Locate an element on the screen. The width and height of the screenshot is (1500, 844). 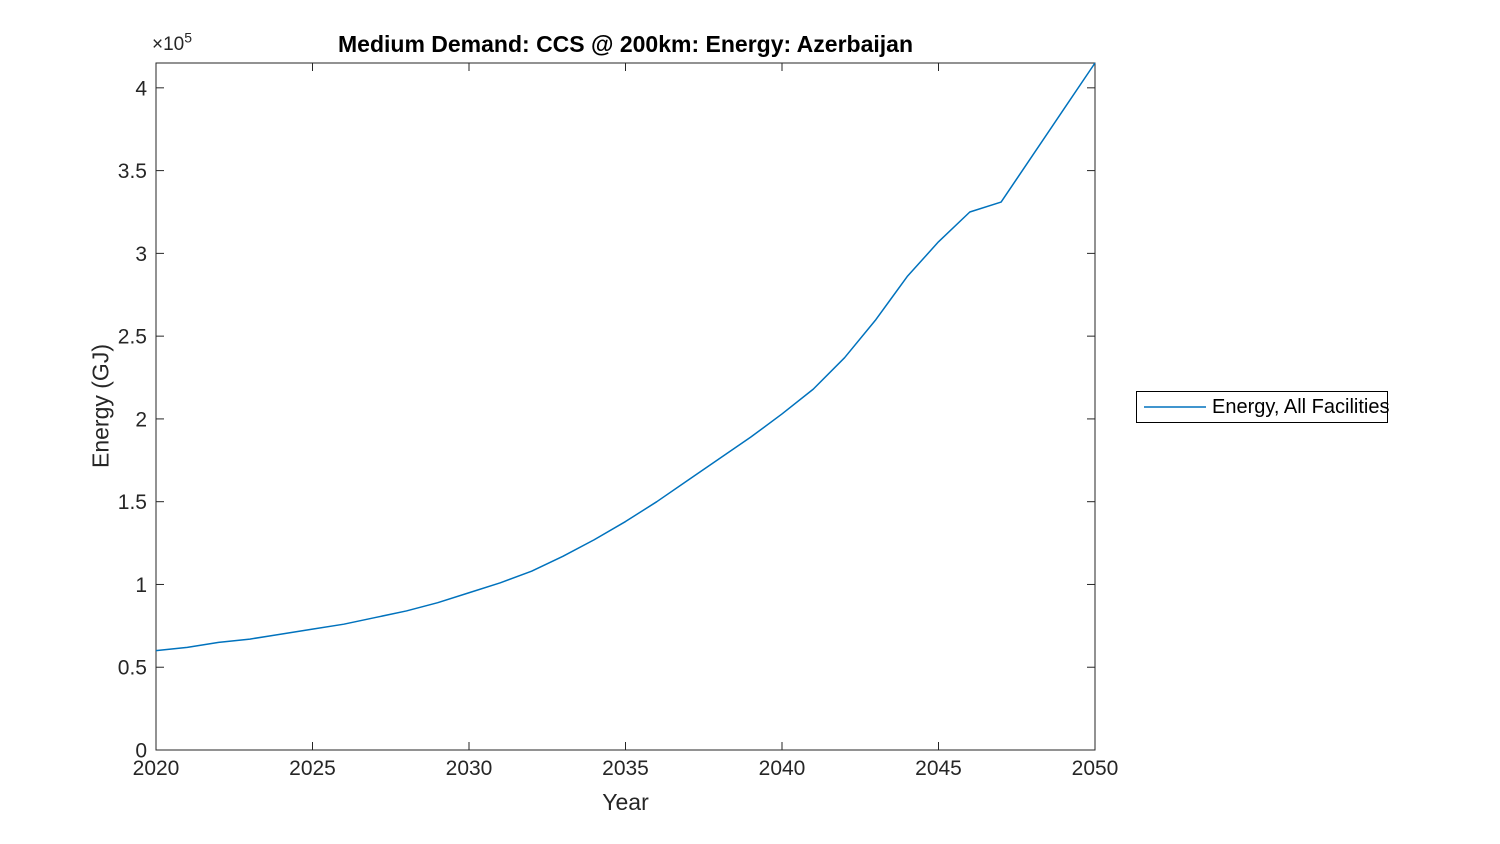
y-tick-label: 0.5 is located at coordinates (132, 668).